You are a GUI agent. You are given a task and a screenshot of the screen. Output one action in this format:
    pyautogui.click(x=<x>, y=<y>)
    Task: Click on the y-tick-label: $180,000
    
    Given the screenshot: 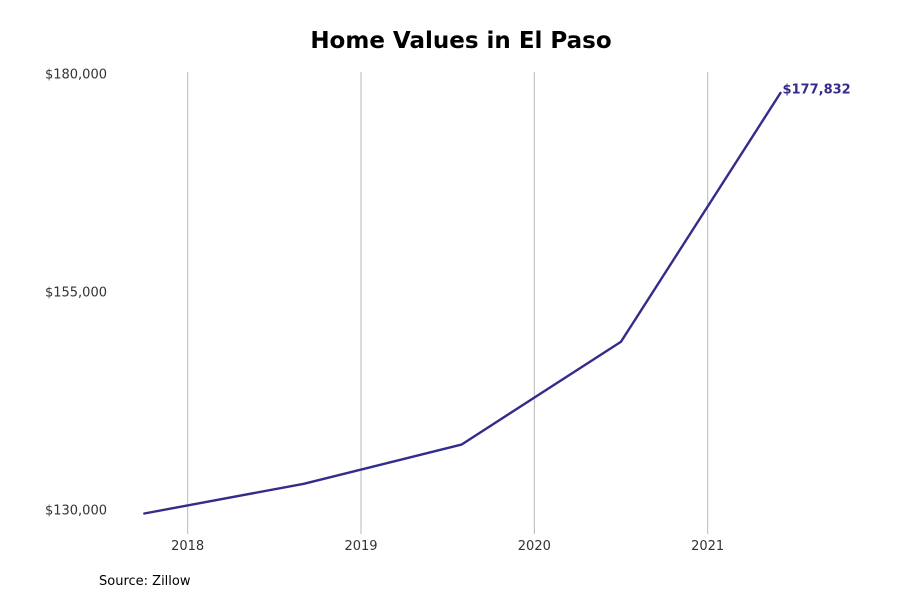 What is the action you would take?
    pyautogui.click(x=76, y=75)
    